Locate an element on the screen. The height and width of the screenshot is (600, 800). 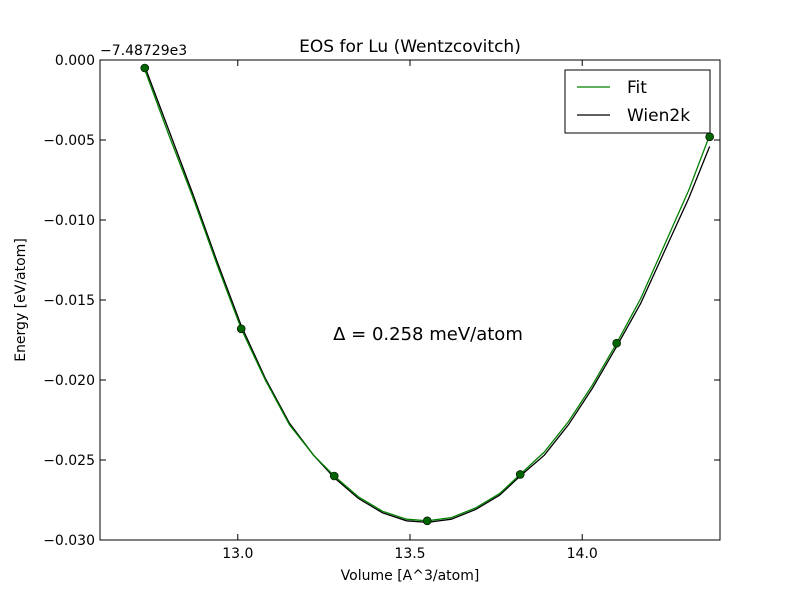
x-tick-label: 13.5 is located at coordinates (409, 554).